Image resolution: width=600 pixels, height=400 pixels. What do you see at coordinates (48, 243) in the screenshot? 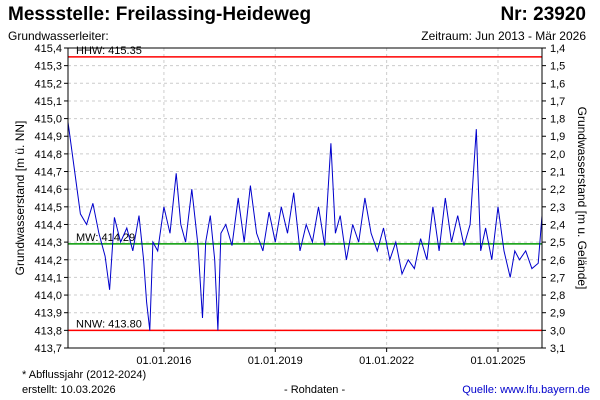
I see `y-tick-label-left: 414,3` at bounding box center [48, 243].